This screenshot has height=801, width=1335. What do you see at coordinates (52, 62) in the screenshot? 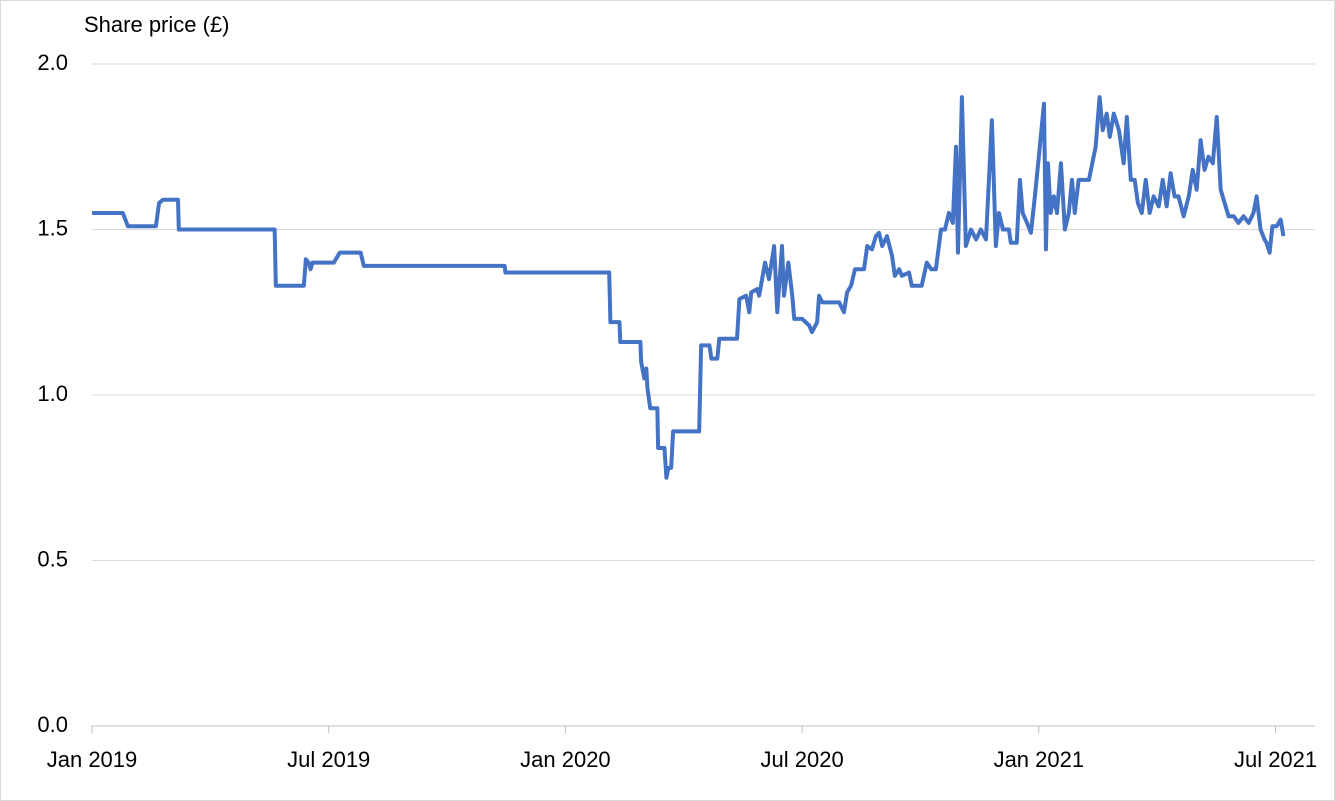
I see `y-tick-label: 2.0` at bounding box center [52, 62].